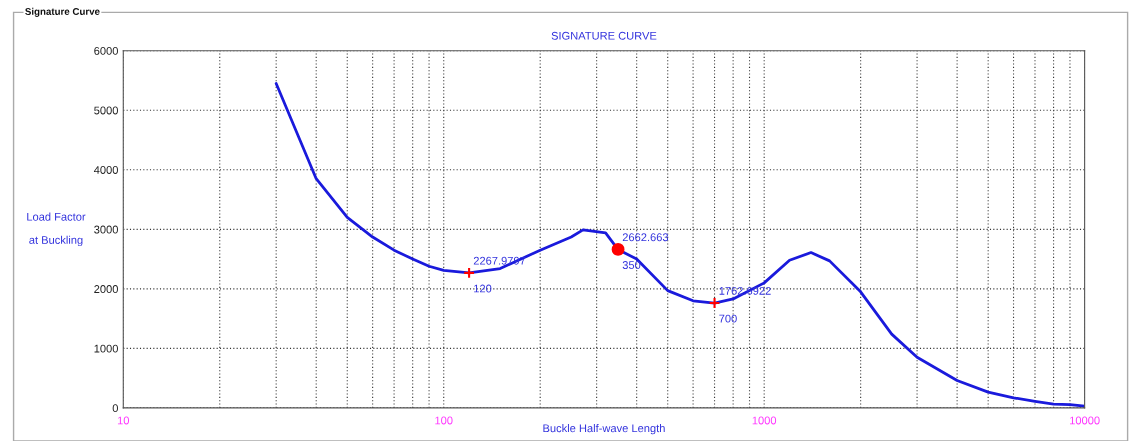 The height and width of the screenshot is (441, 1131). I want to click on annotation: 700, so click(728, 318).